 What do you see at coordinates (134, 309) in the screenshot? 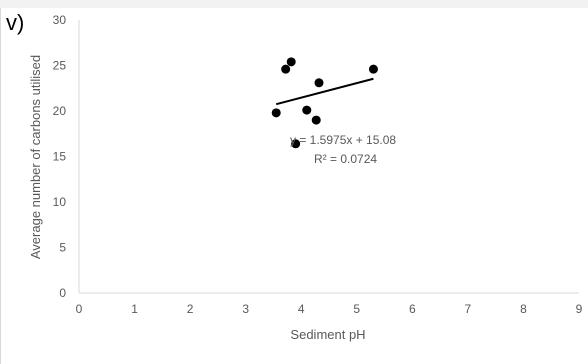
I see `x-tick-label: 1` at bounding box center [134, 309].